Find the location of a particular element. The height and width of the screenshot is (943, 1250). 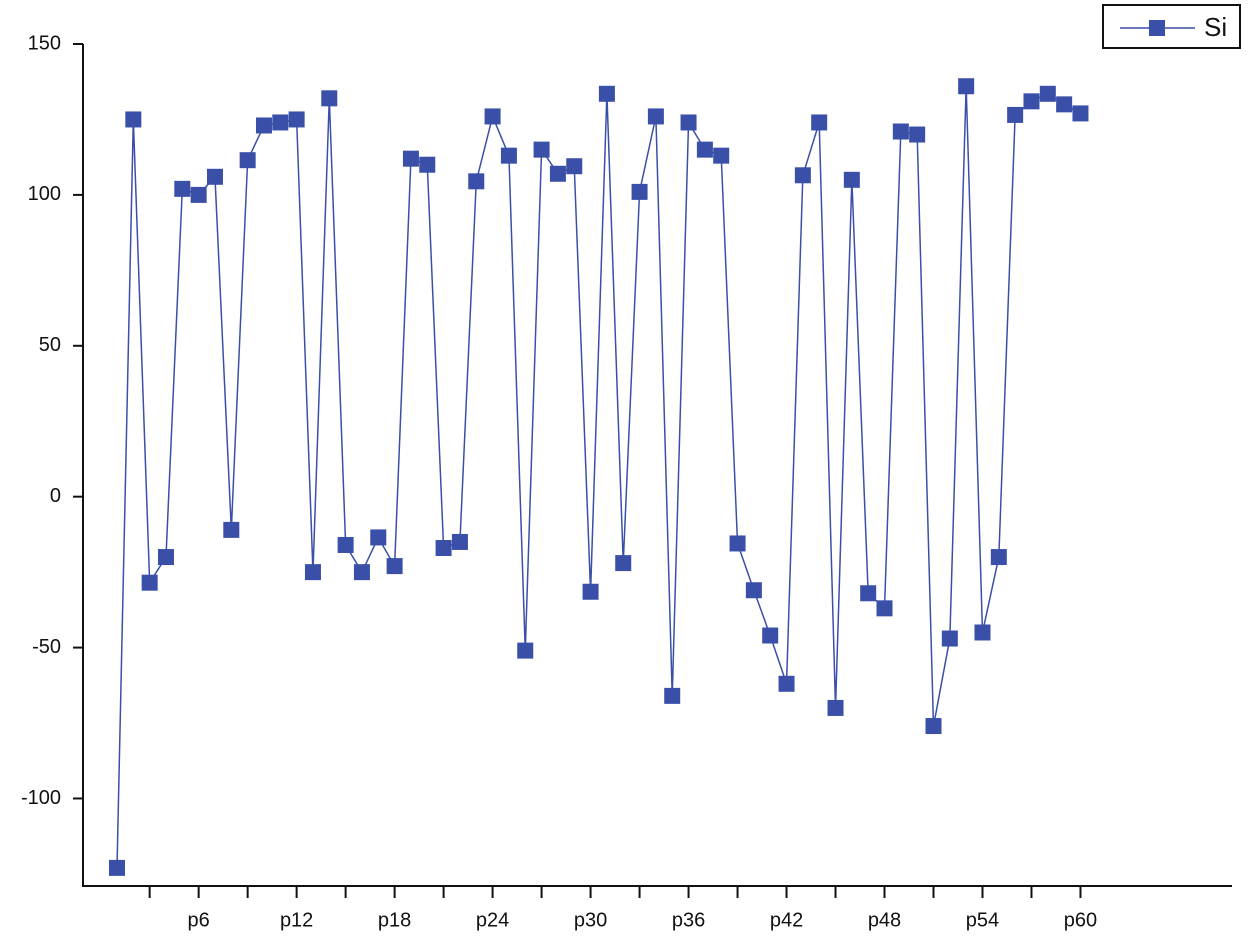

legend-label: Si is located at coordinates (1215, 27).